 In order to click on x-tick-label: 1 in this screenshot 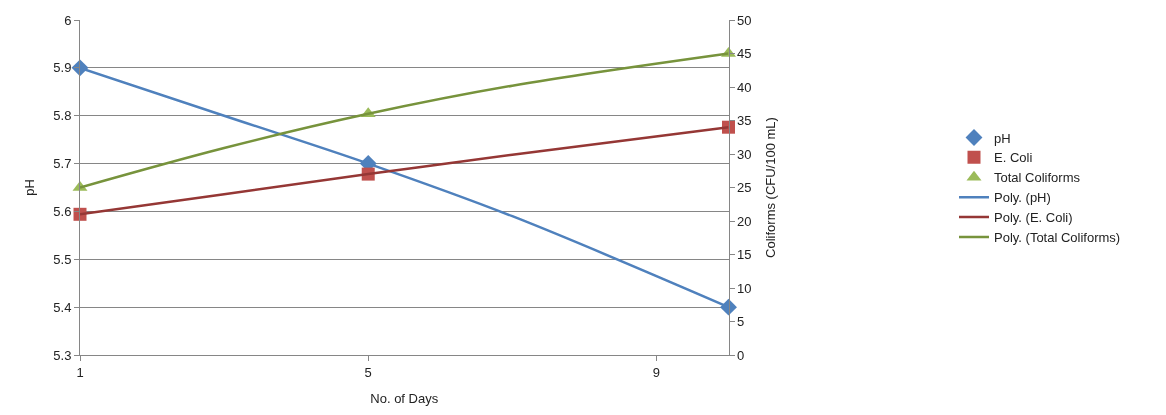, I will do `click(80, 372)`.